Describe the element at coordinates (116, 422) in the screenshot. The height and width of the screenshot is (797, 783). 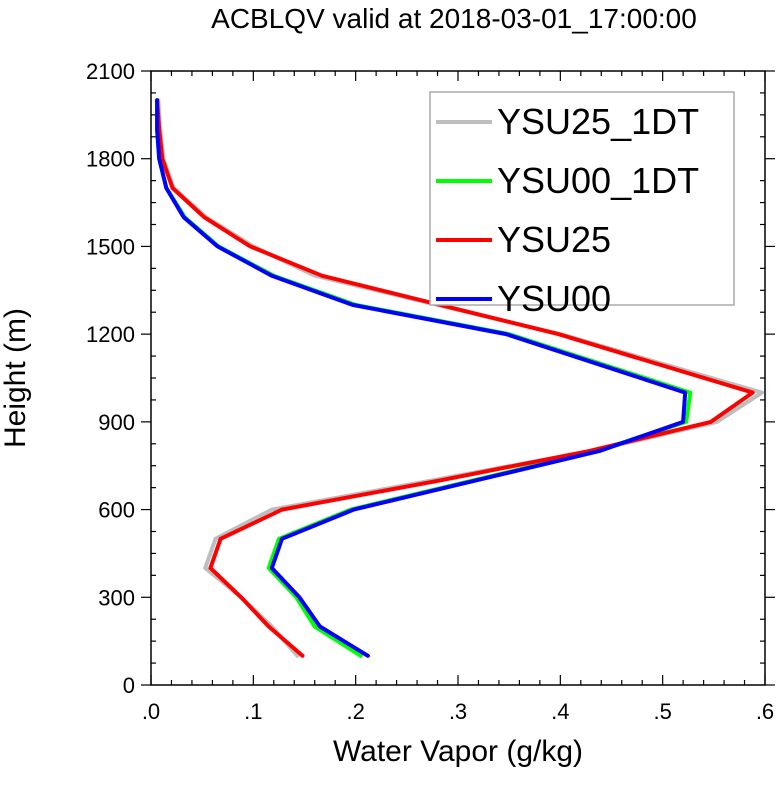
I see `y-tick-label: 900` at that location.